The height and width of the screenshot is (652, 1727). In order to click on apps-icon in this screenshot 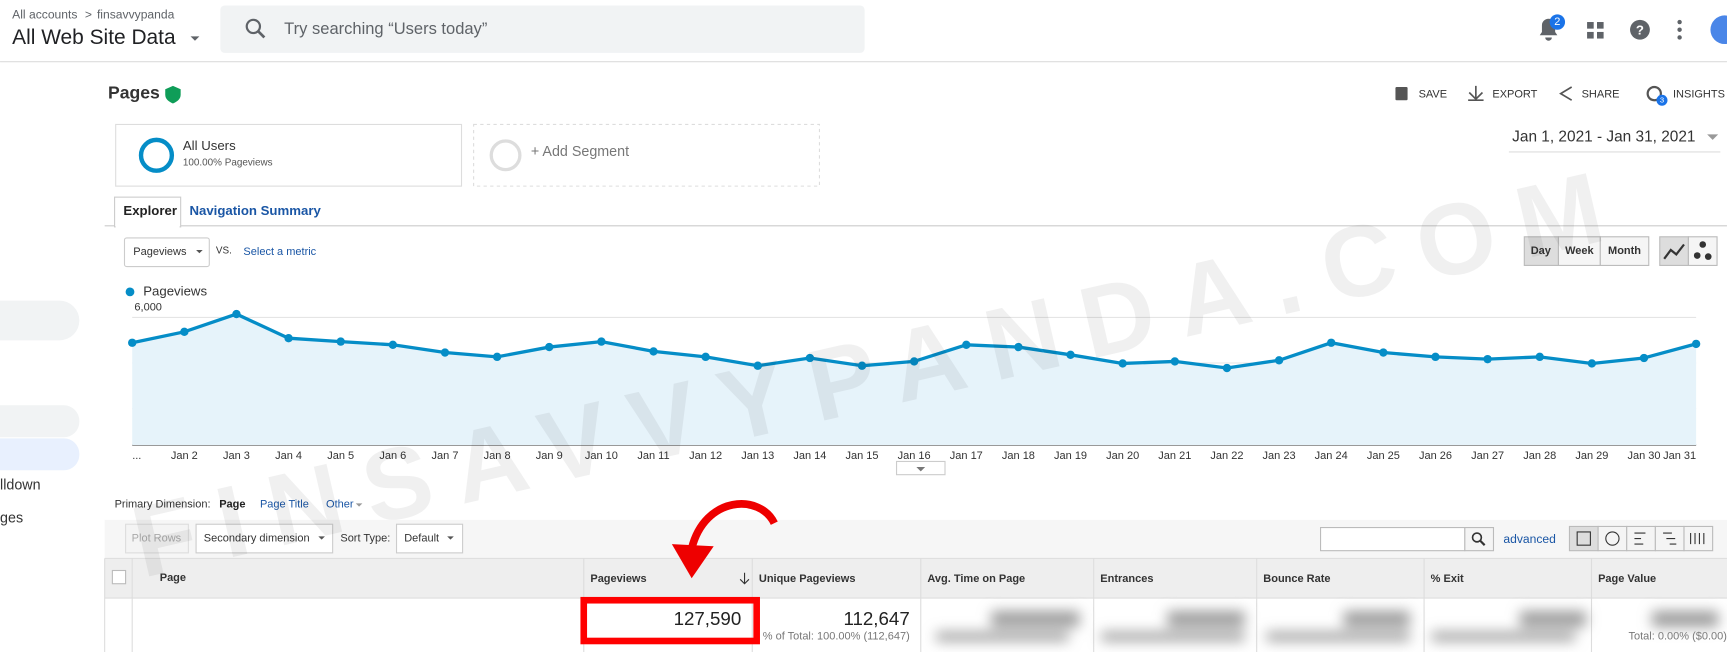, I will do `click(1595, 30)`.